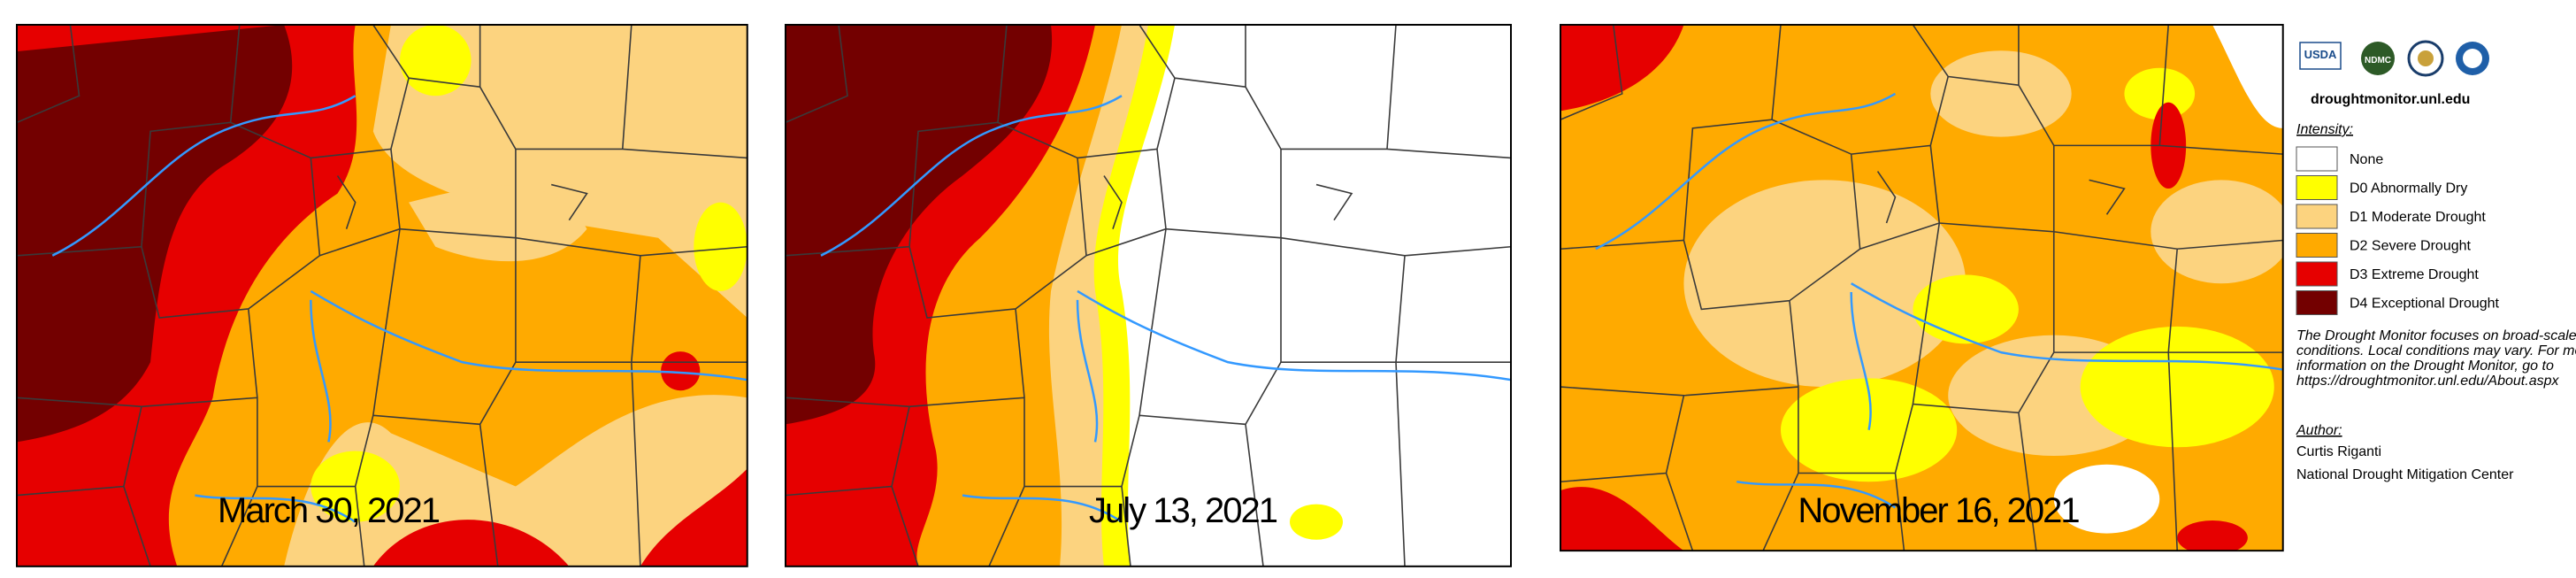  I want to click on legend-label: D3 Extreme Drought, so click(2414, 274).